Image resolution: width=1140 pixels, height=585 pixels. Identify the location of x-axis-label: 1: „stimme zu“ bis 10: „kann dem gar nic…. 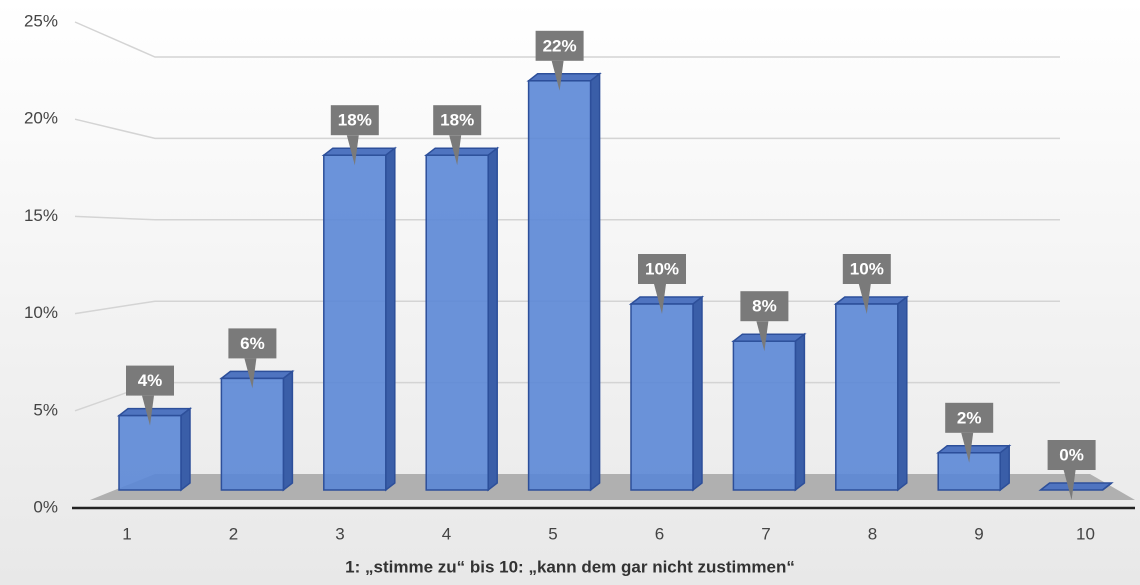
(570, 566).